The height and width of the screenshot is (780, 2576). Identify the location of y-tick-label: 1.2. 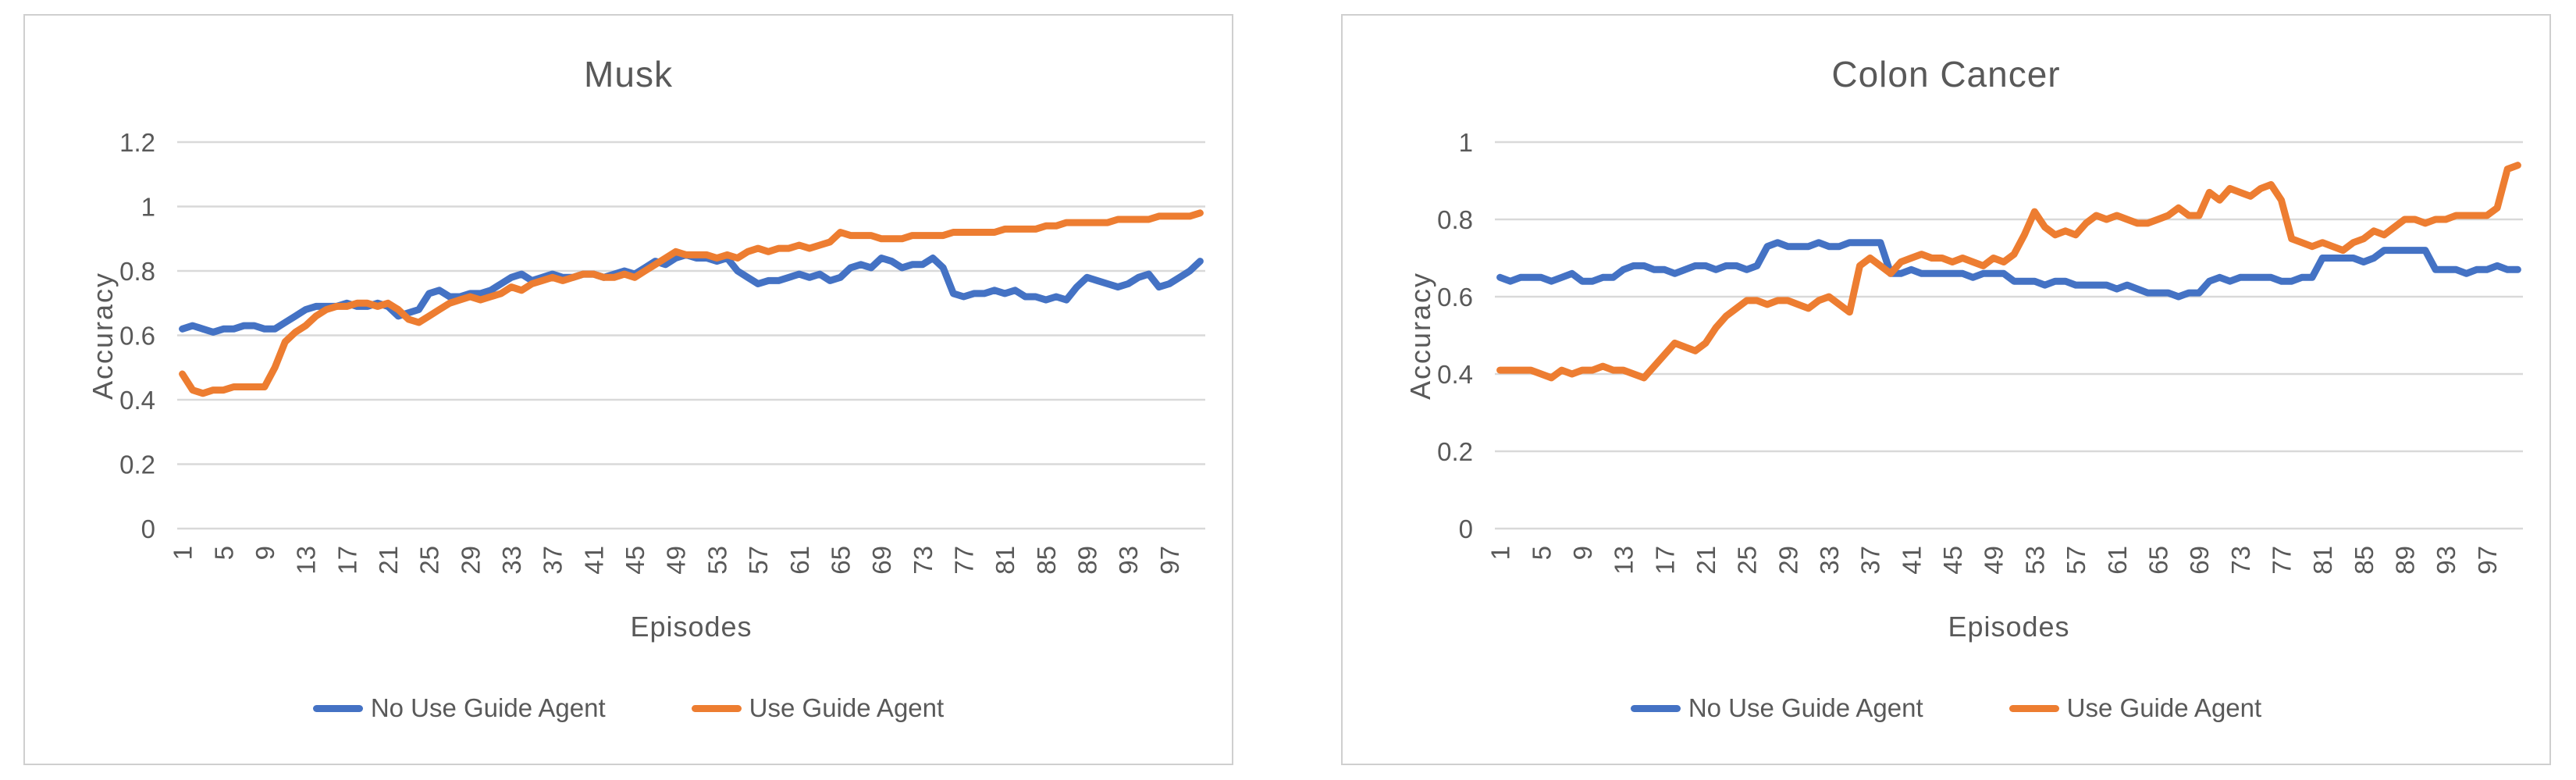
(137, 142).